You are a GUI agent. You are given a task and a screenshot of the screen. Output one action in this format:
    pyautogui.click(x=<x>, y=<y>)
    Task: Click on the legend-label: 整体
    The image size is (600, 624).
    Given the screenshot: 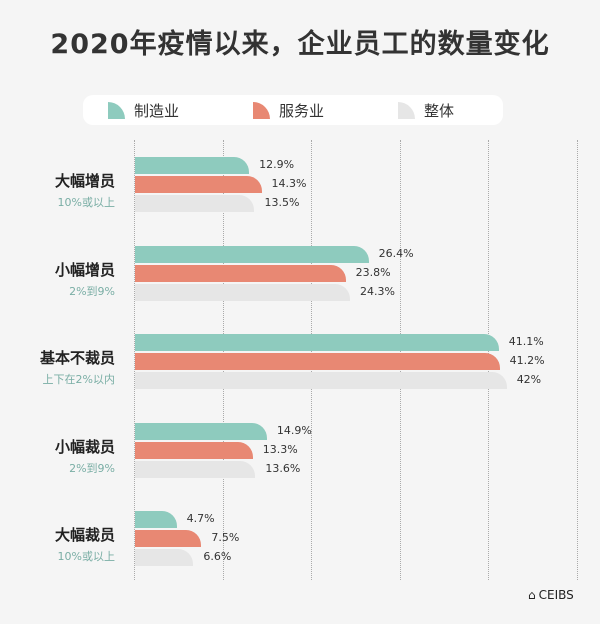 What is the action you would take?
    pyautogui.click(x=439, y=111)
    